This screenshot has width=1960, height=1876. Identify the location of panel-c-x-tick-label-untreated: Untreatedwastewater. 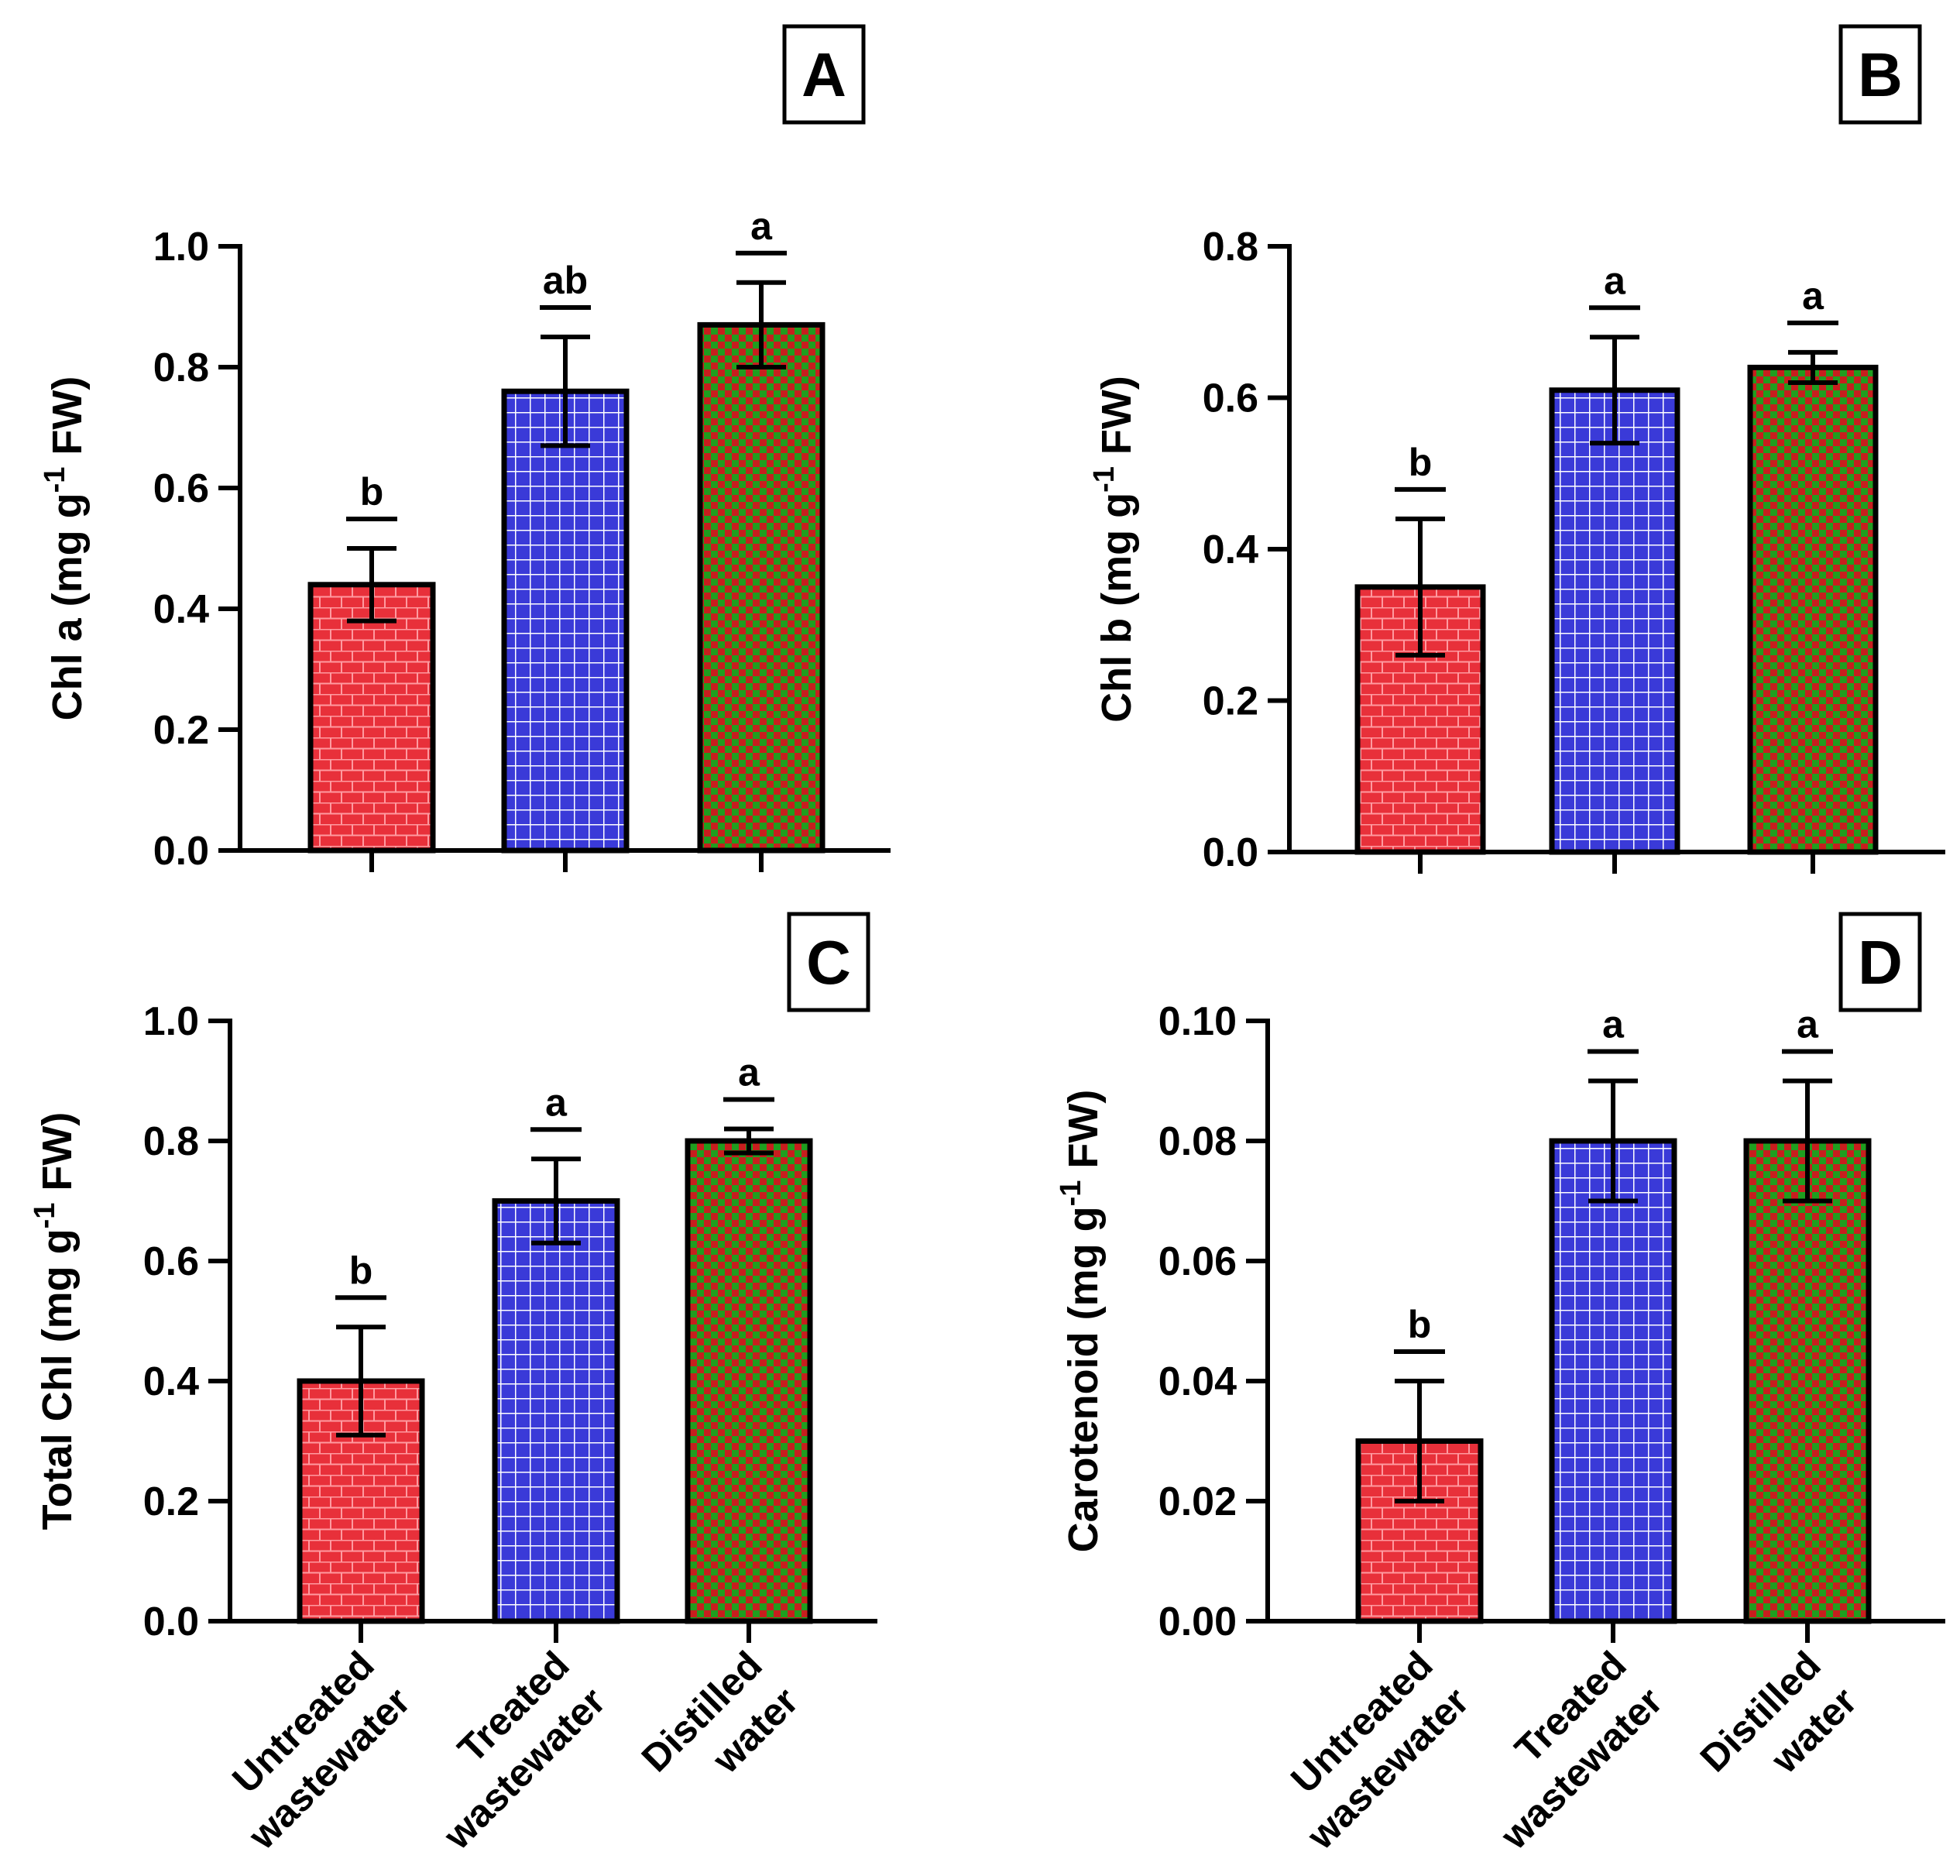
(311, 1750).